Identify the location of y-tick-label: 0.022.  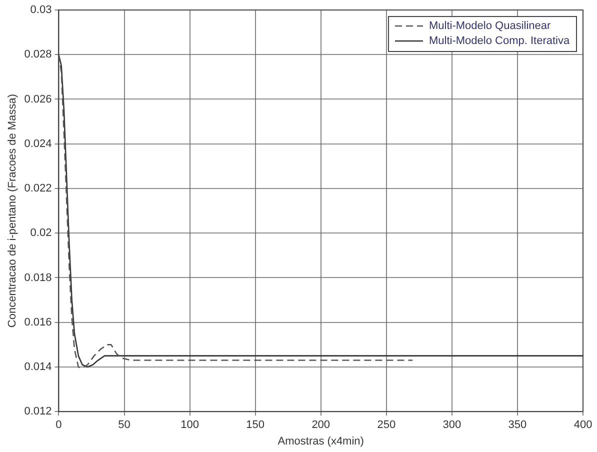
(38, 188).